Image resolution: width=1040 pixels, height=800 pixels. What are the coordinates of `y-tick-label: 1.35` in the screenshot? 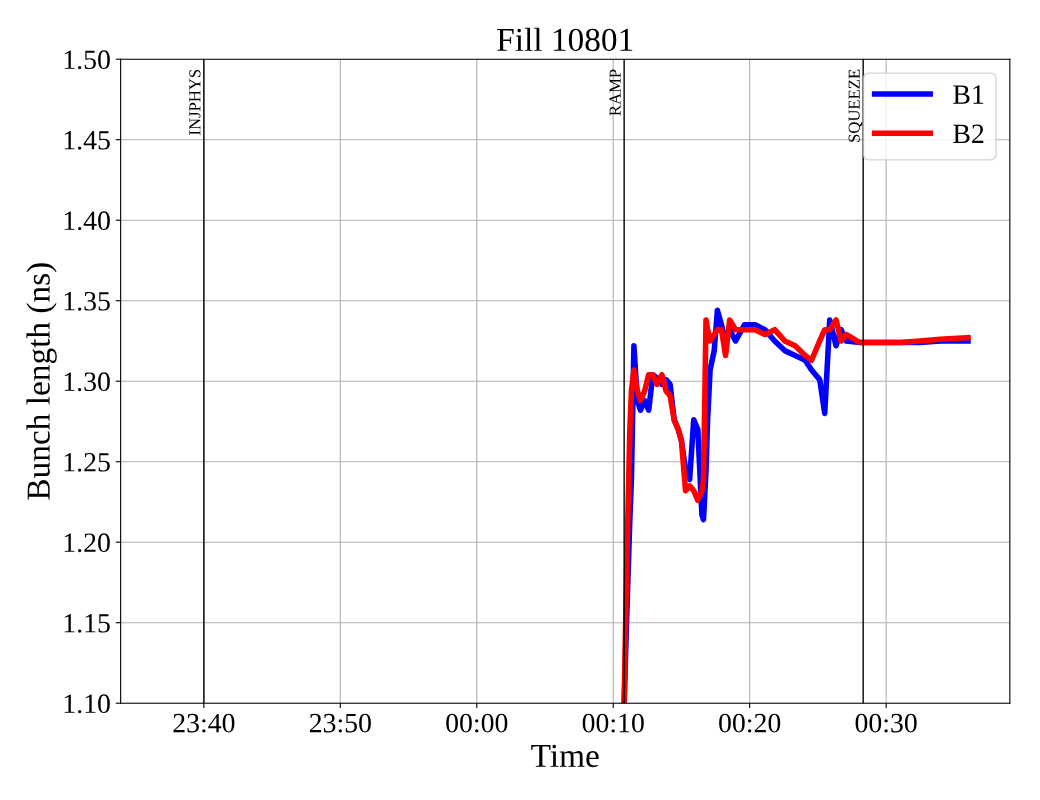 It's located at (87, 301).